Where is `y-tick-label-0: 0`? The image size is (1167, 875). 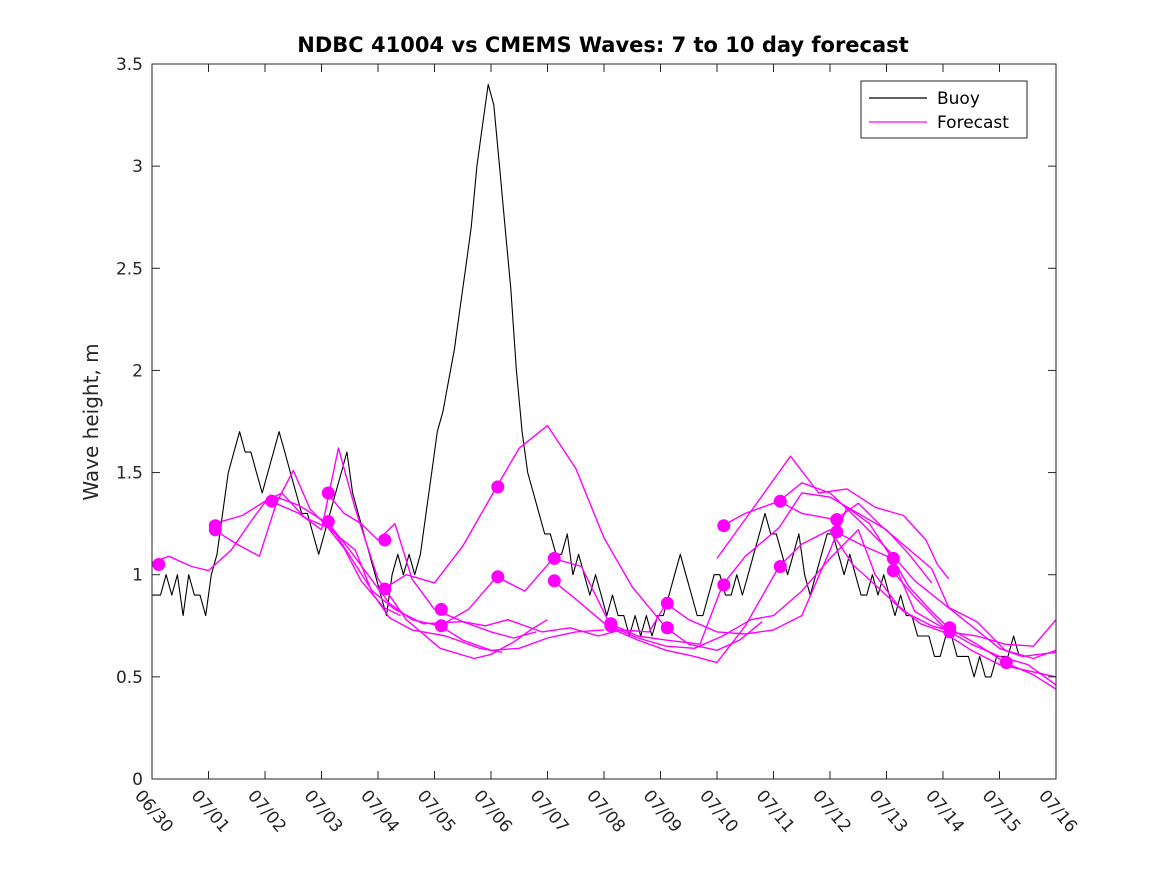 y-tick-label-0: 0 is located at coordinates (137, 780).